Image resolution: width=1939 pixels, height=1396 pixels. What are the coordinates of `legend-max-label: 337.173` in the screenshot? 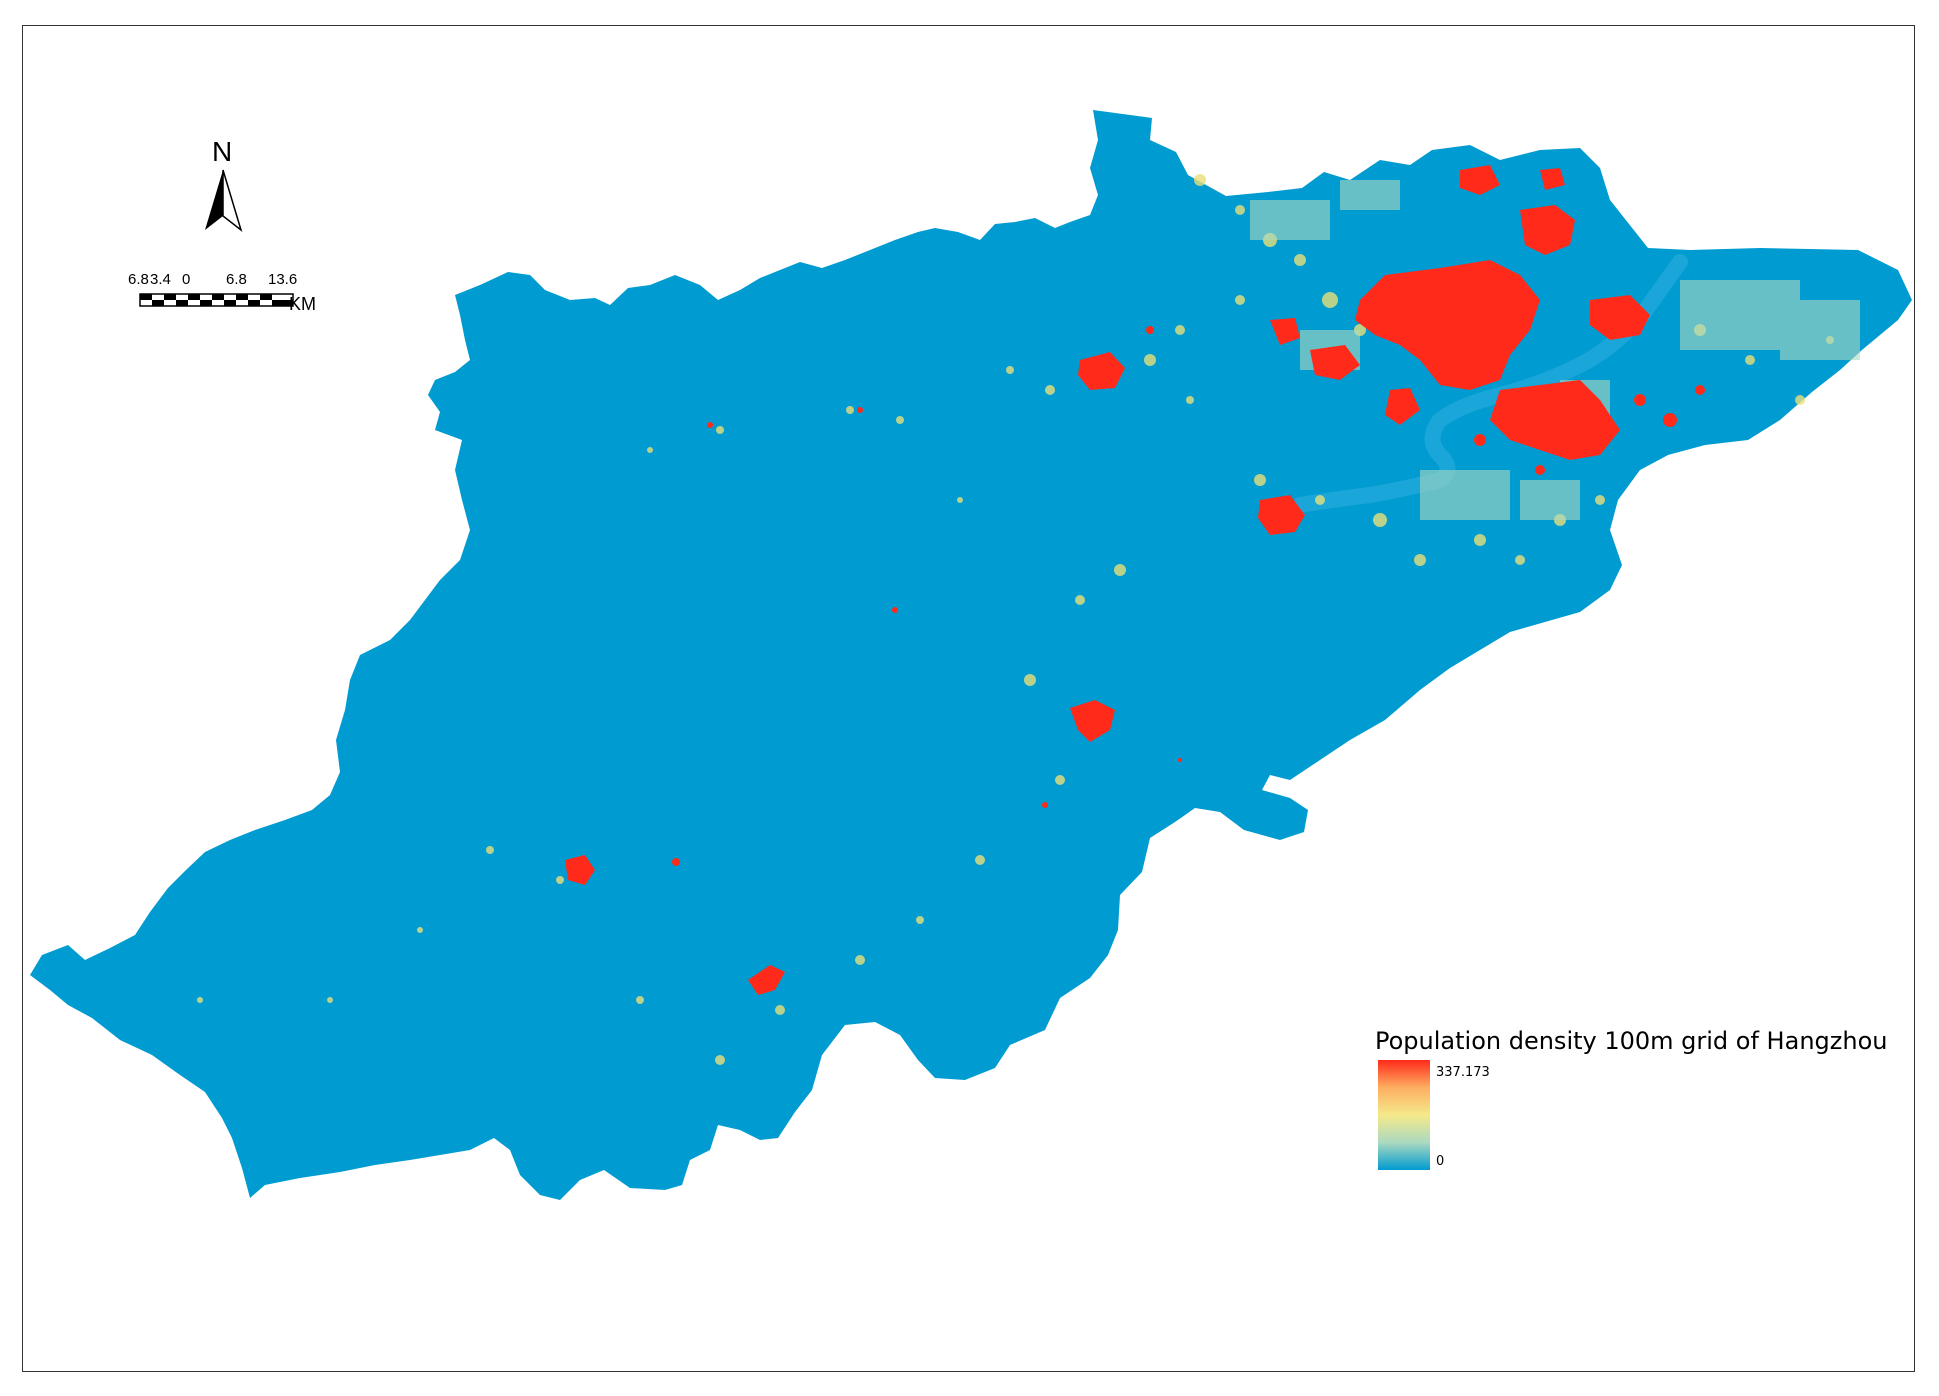 It's located at (1463, 1072).